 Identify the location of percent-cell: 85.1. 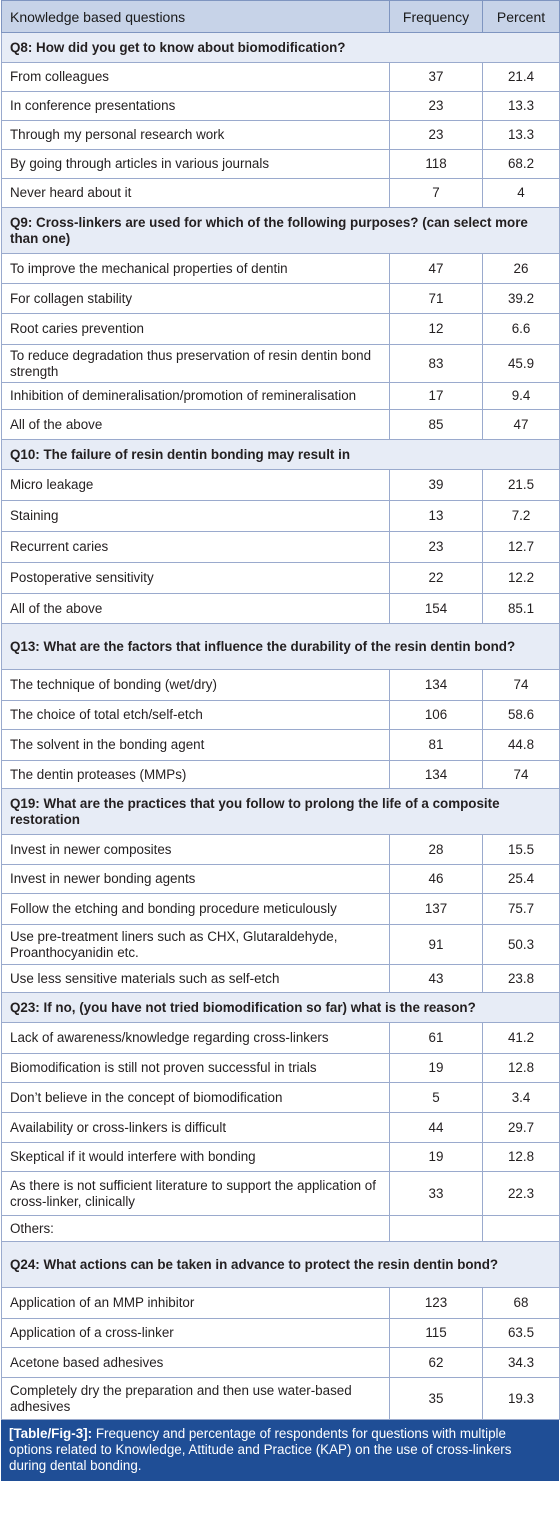
(521, 608).